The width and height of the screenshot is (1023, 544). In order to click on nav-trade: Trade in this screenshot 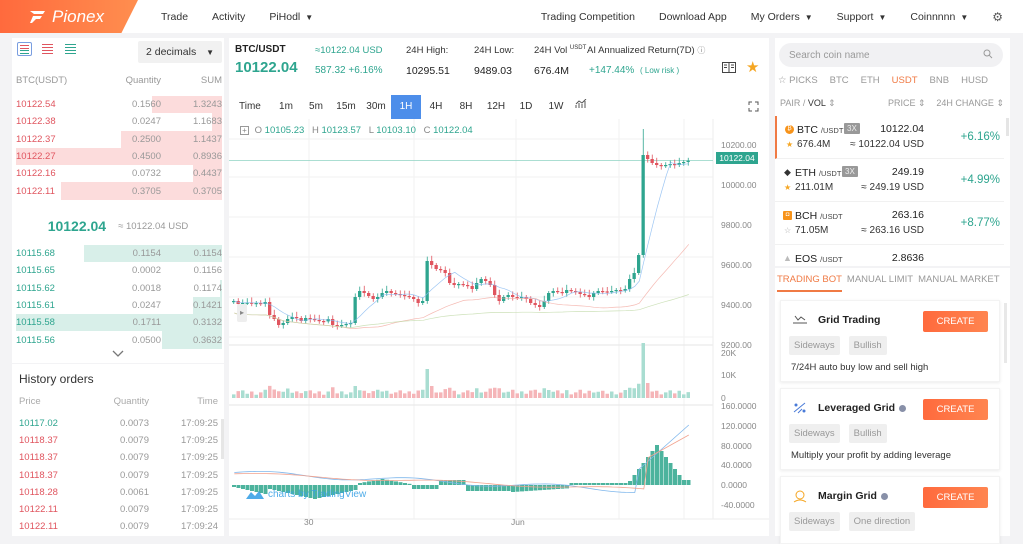, I will do `click(175, 16)`.